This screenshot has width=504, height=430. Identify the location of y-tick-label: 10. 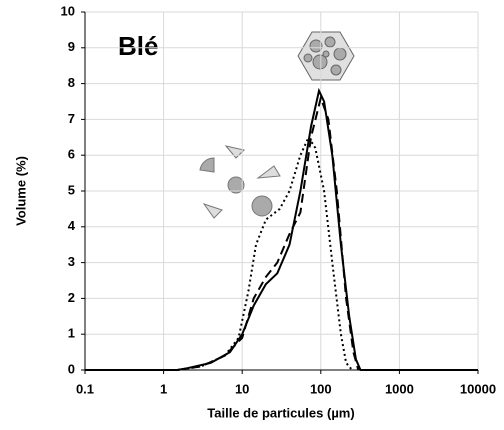
(68, 10).